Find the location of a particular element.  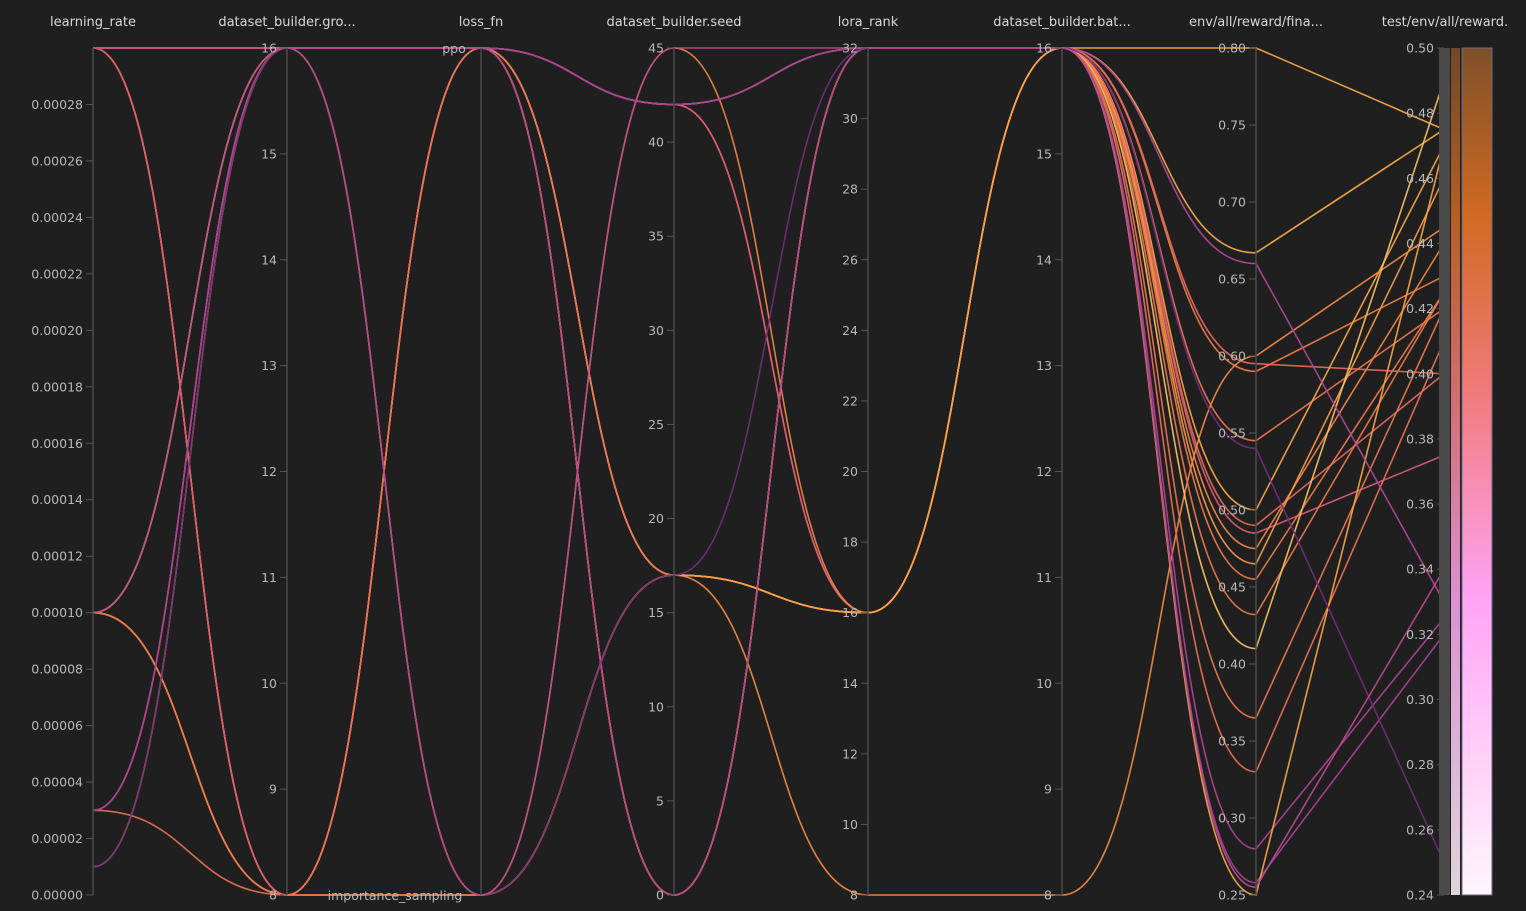

tick-label: 0.32 is located at coordinates (1420, 634).